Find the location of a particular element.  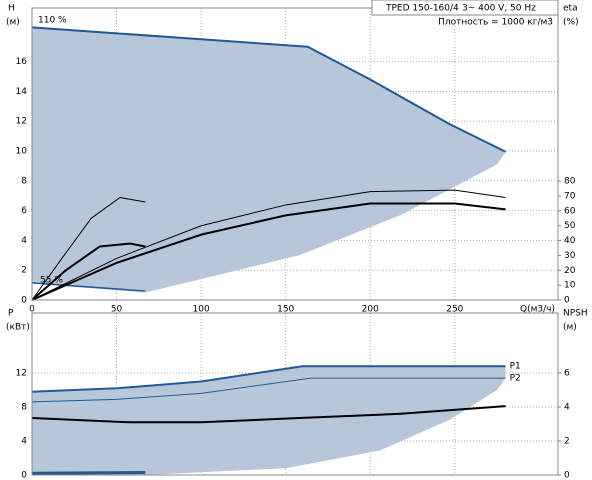

y-tick-label: 10 is located at coordinates (22, 152).